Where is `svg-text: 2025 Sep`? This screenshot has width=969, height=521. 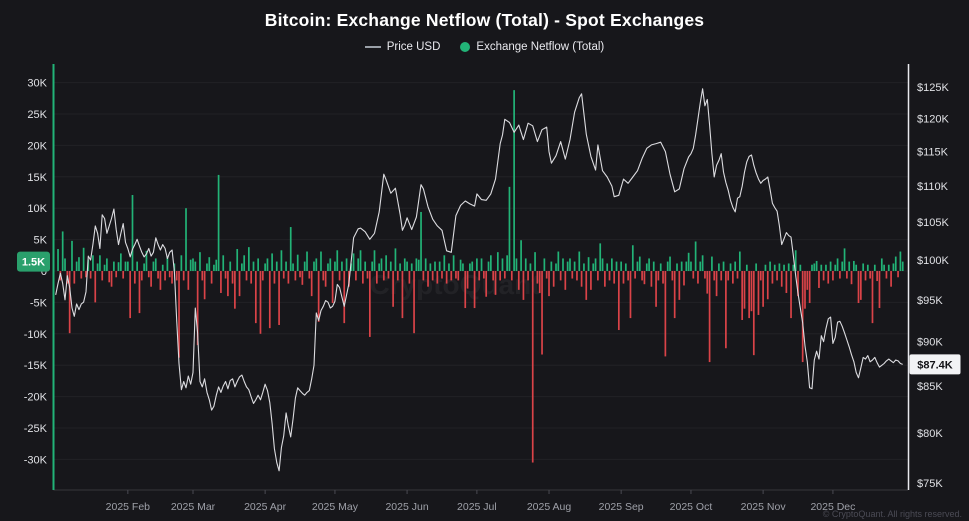
svg-text: 2025 Sep is located at coordinates (621, 507).